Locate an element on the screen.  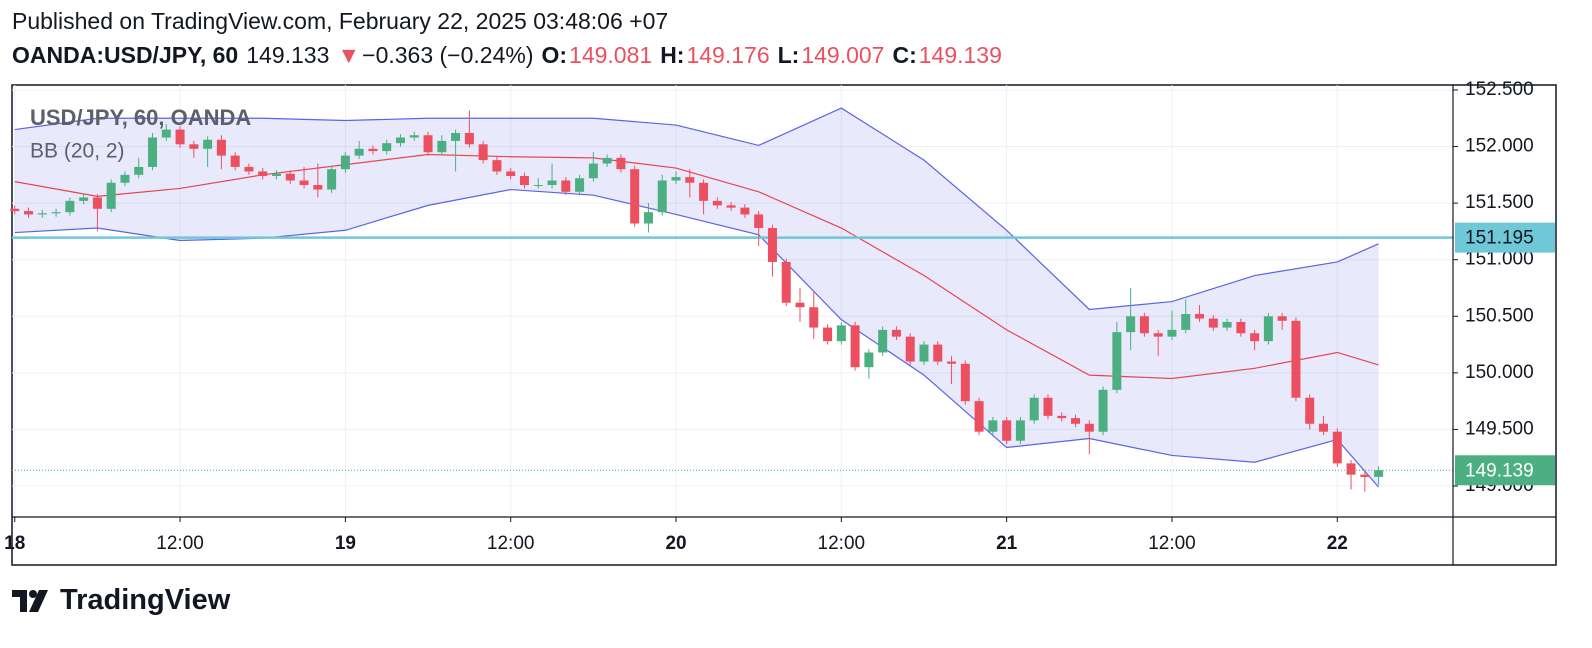
symbol: OANDA:USD/JPY, 60 is located at coordinates (125, 55).